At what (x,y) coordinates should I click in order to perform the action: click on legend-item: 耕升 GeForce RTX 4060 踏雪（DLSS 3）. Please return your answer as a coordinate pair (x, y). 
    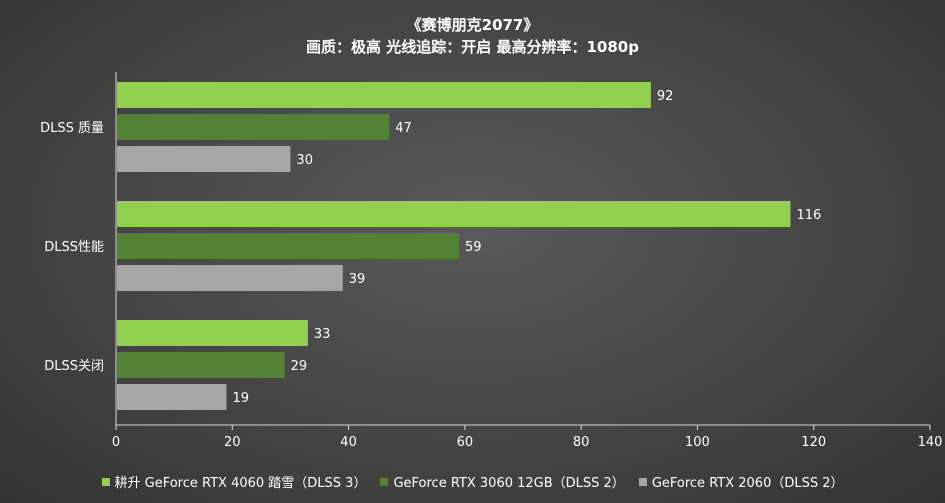
    Looking at the image, I should click on (234, 481).